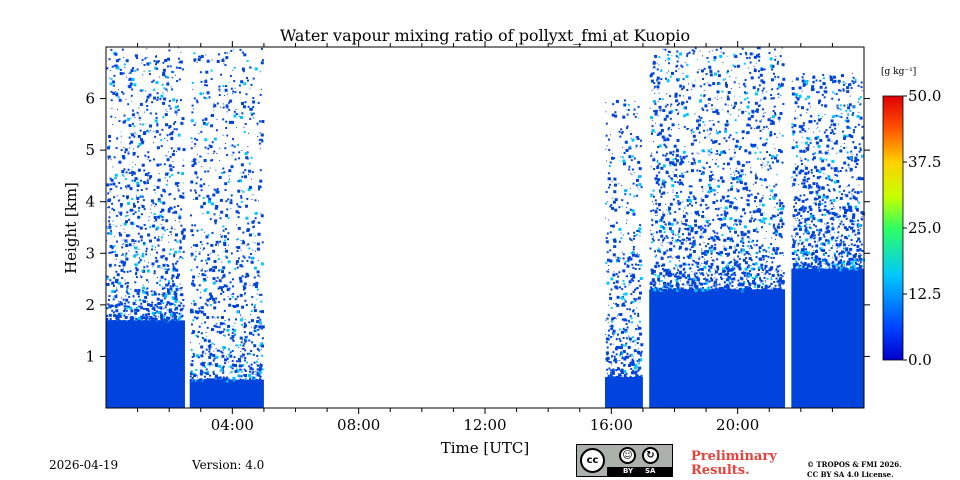 This screenshot has height=480, width=960. What do you see at coordinates (90, 150) in the screenshot?
I see `y-tick-label: 5` at bounding box center [90, 150].